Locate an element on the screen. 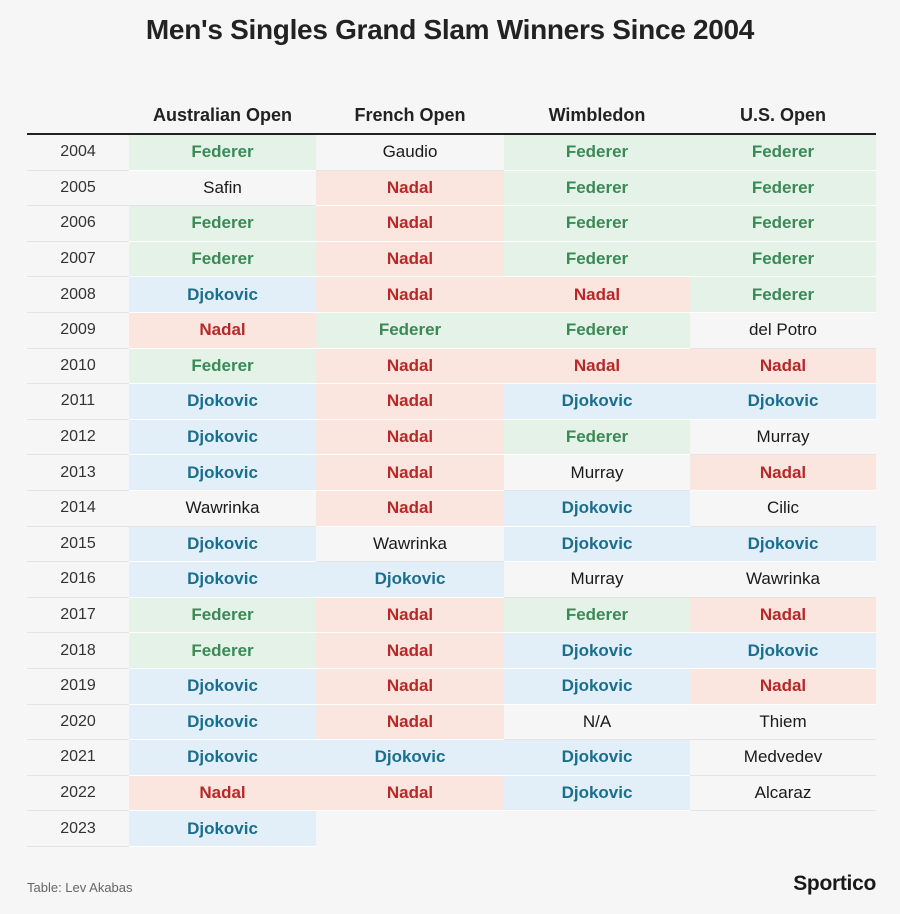 The image size is (900, 914). year-label: 2005 is located at coordinates (78, 189).